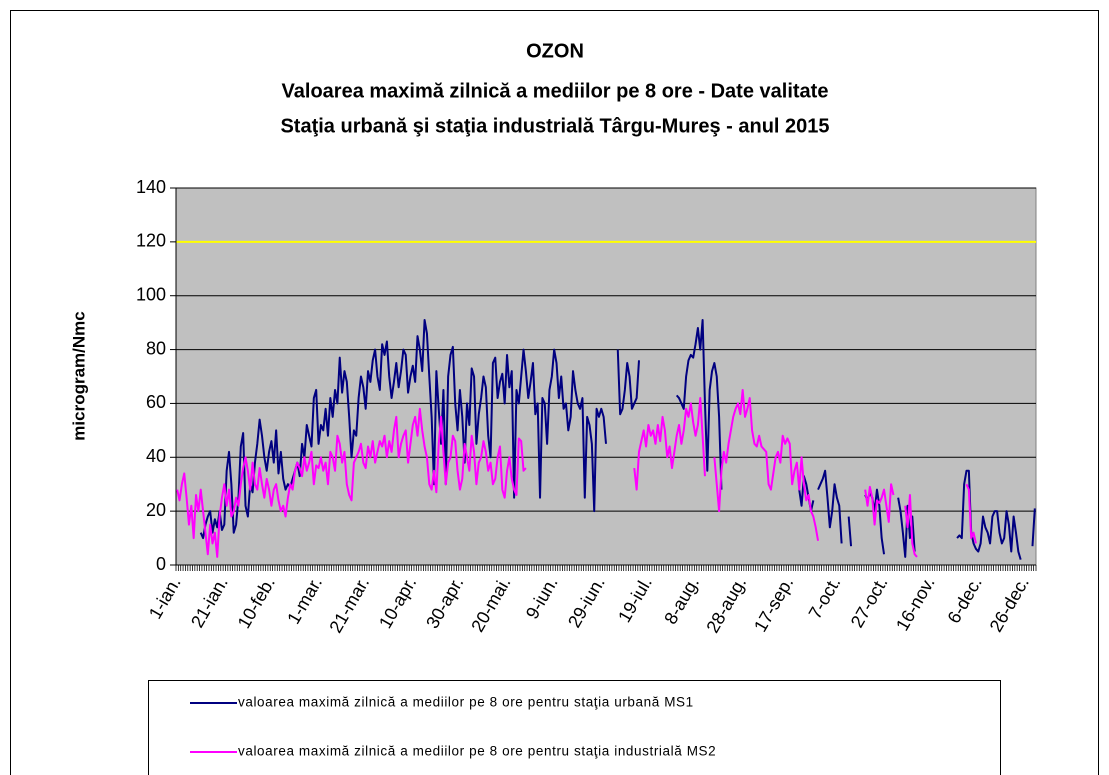  What do you see at coordinates (161, 564) in the screenshot?
I see `y-tick-label: 0` at bounding box center [161, 564].